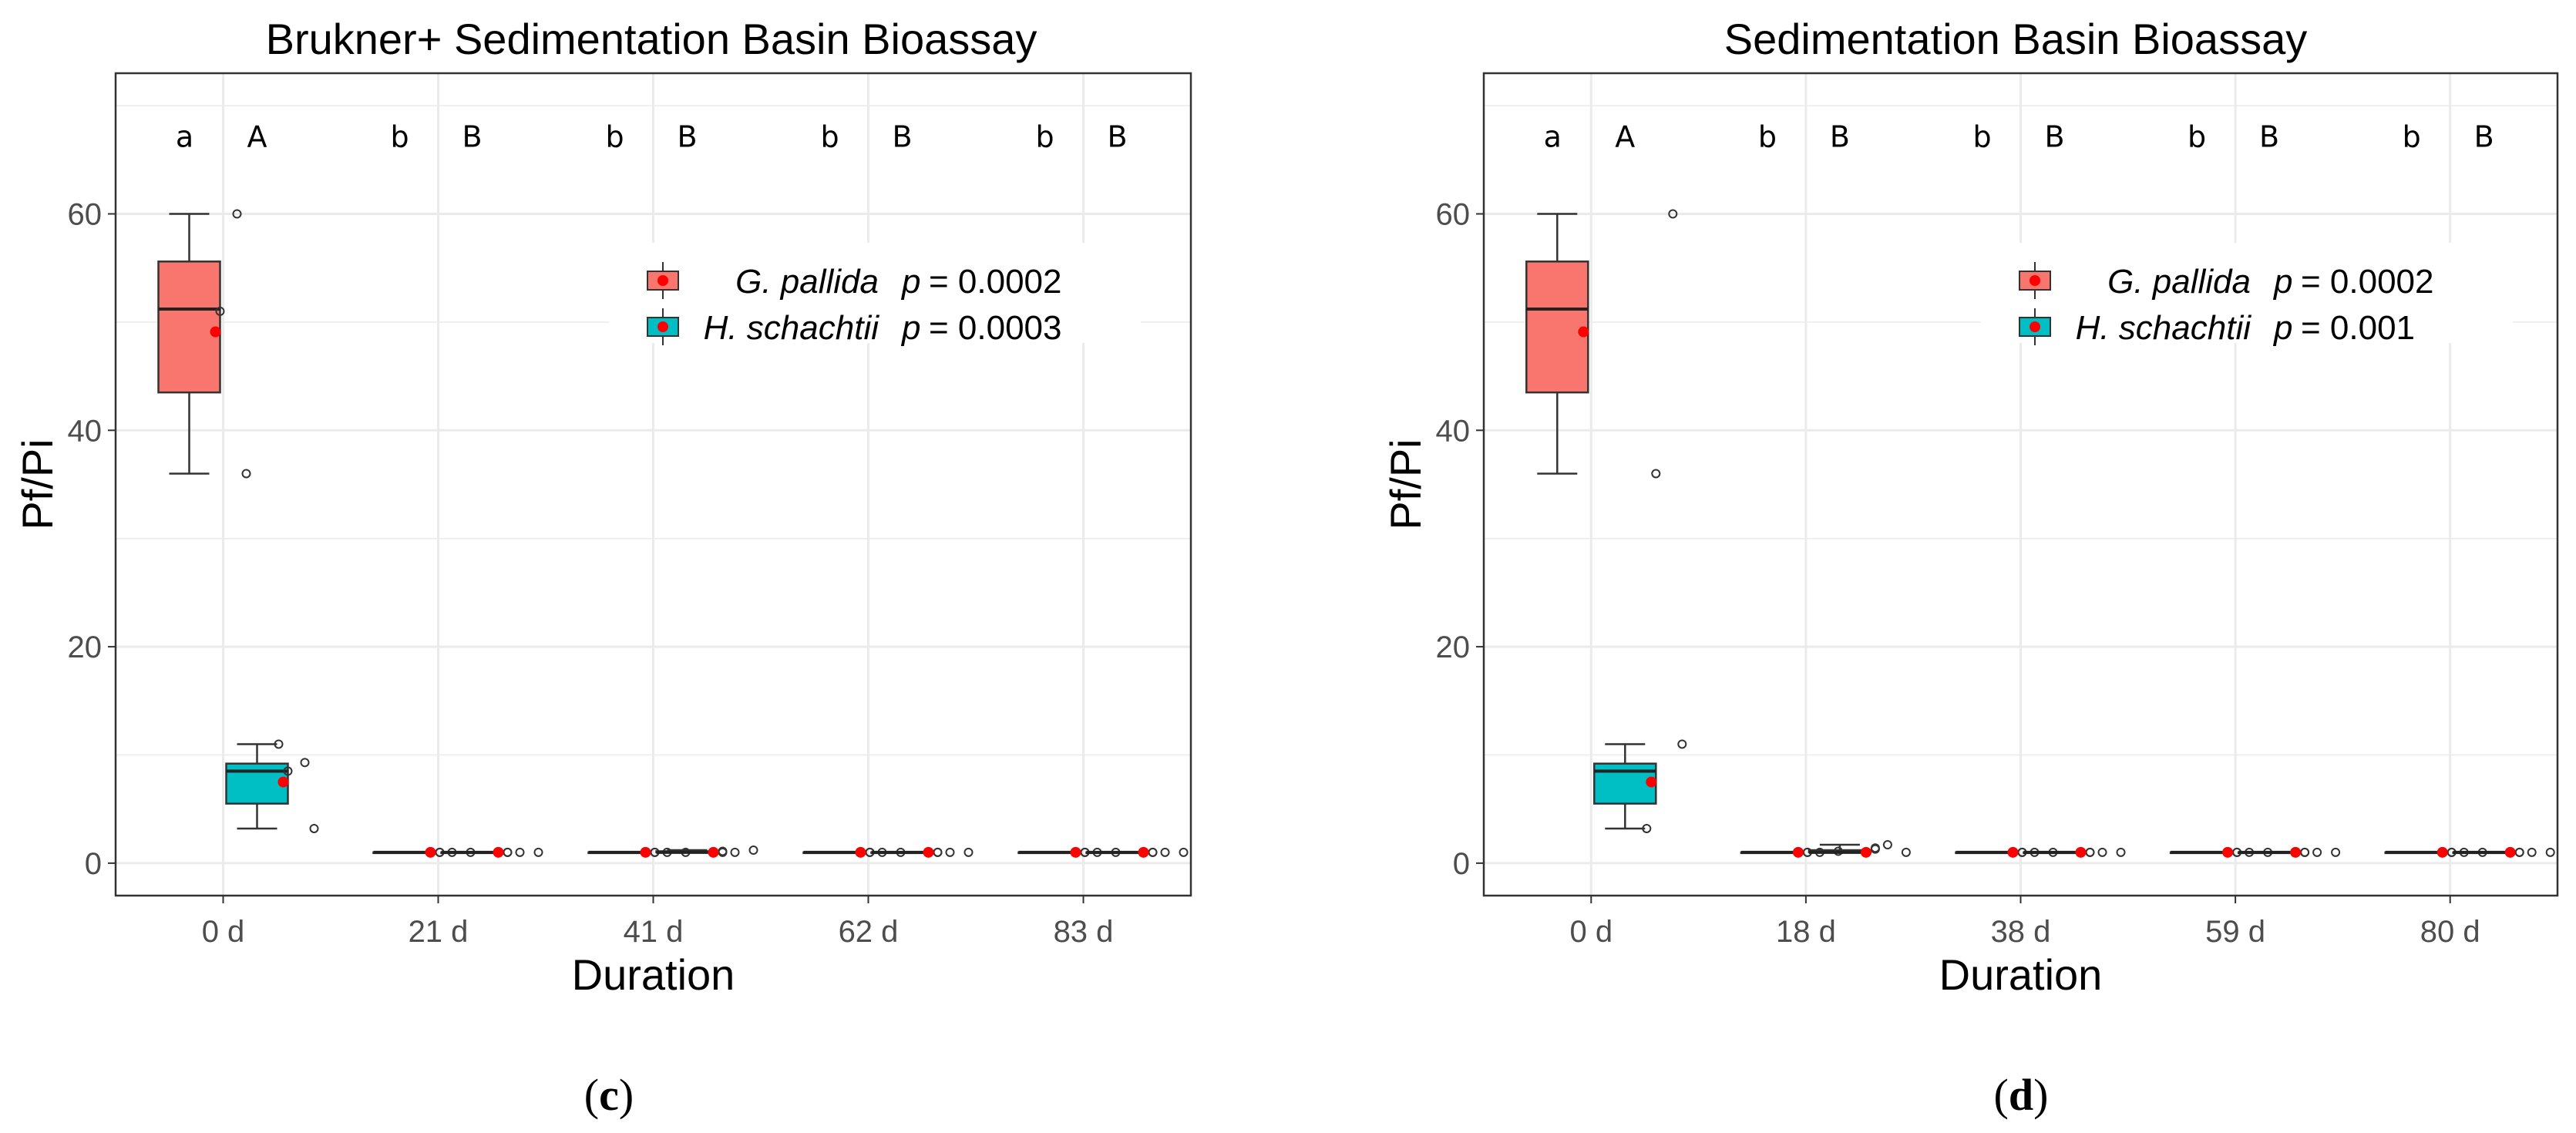 The width and height of the screenshot is (2576, 1133). Describe the element at coordinates (609, 1095) in the screenshot. I see `panel-label-c: (c)` at that location.